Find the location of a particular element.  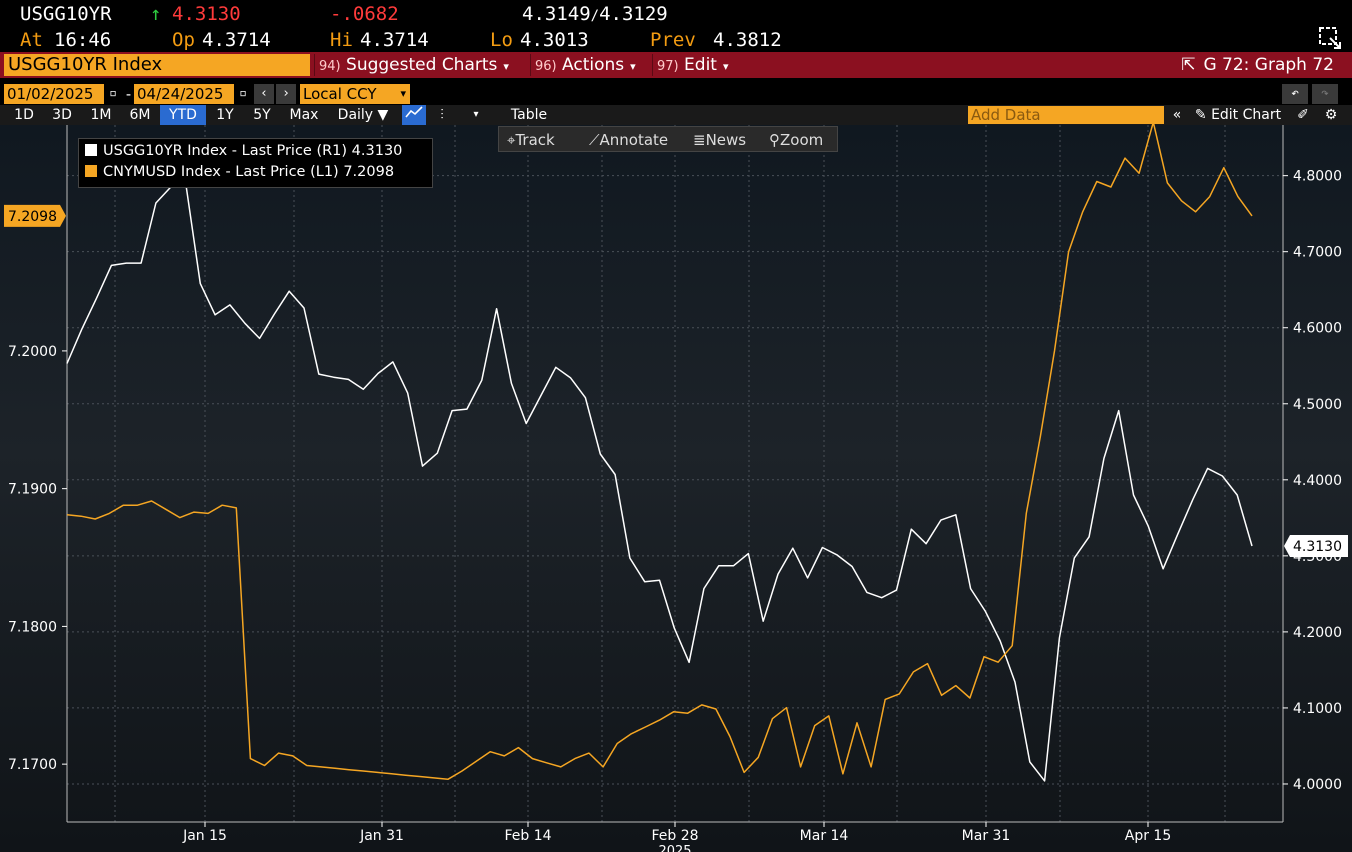

date-dash: - is located at coordinates (129, 94).